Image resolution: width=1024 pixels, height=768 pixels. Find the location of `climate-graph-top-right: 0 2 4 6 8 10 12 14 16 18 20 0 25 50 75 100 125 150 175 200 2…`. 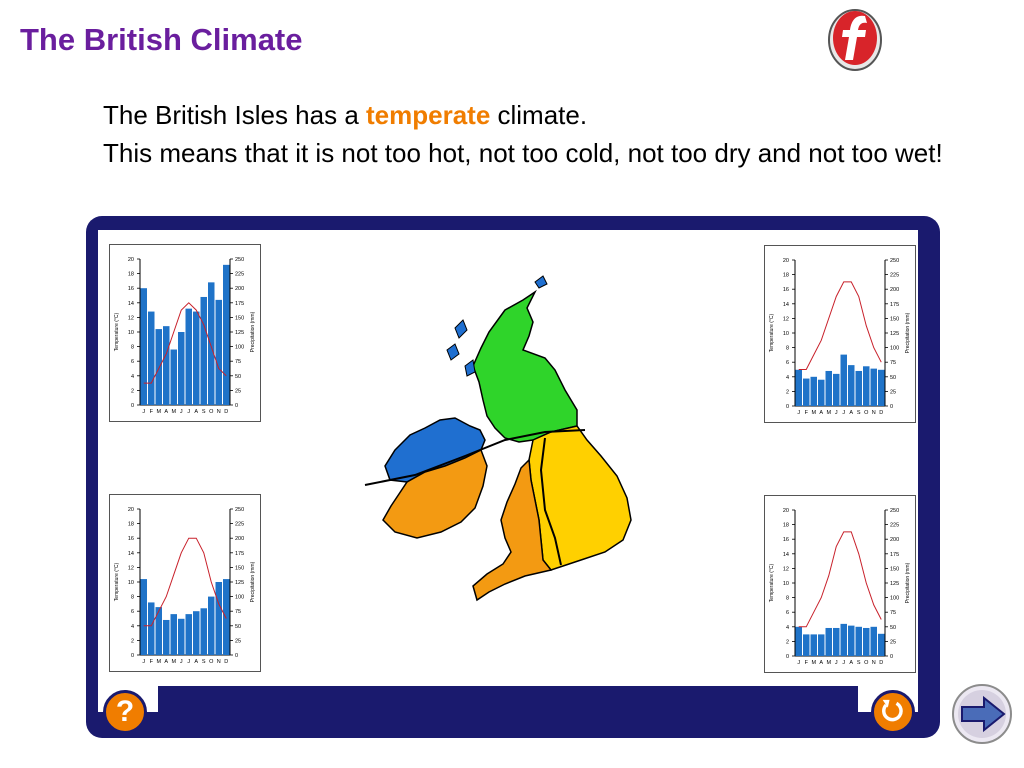

climate-graph-top-right: 0 2 4 6 8 10 12 14 16 18 20 0 25 50 75 100 125 150 175 200 2… is located at coordinates (840, 334).